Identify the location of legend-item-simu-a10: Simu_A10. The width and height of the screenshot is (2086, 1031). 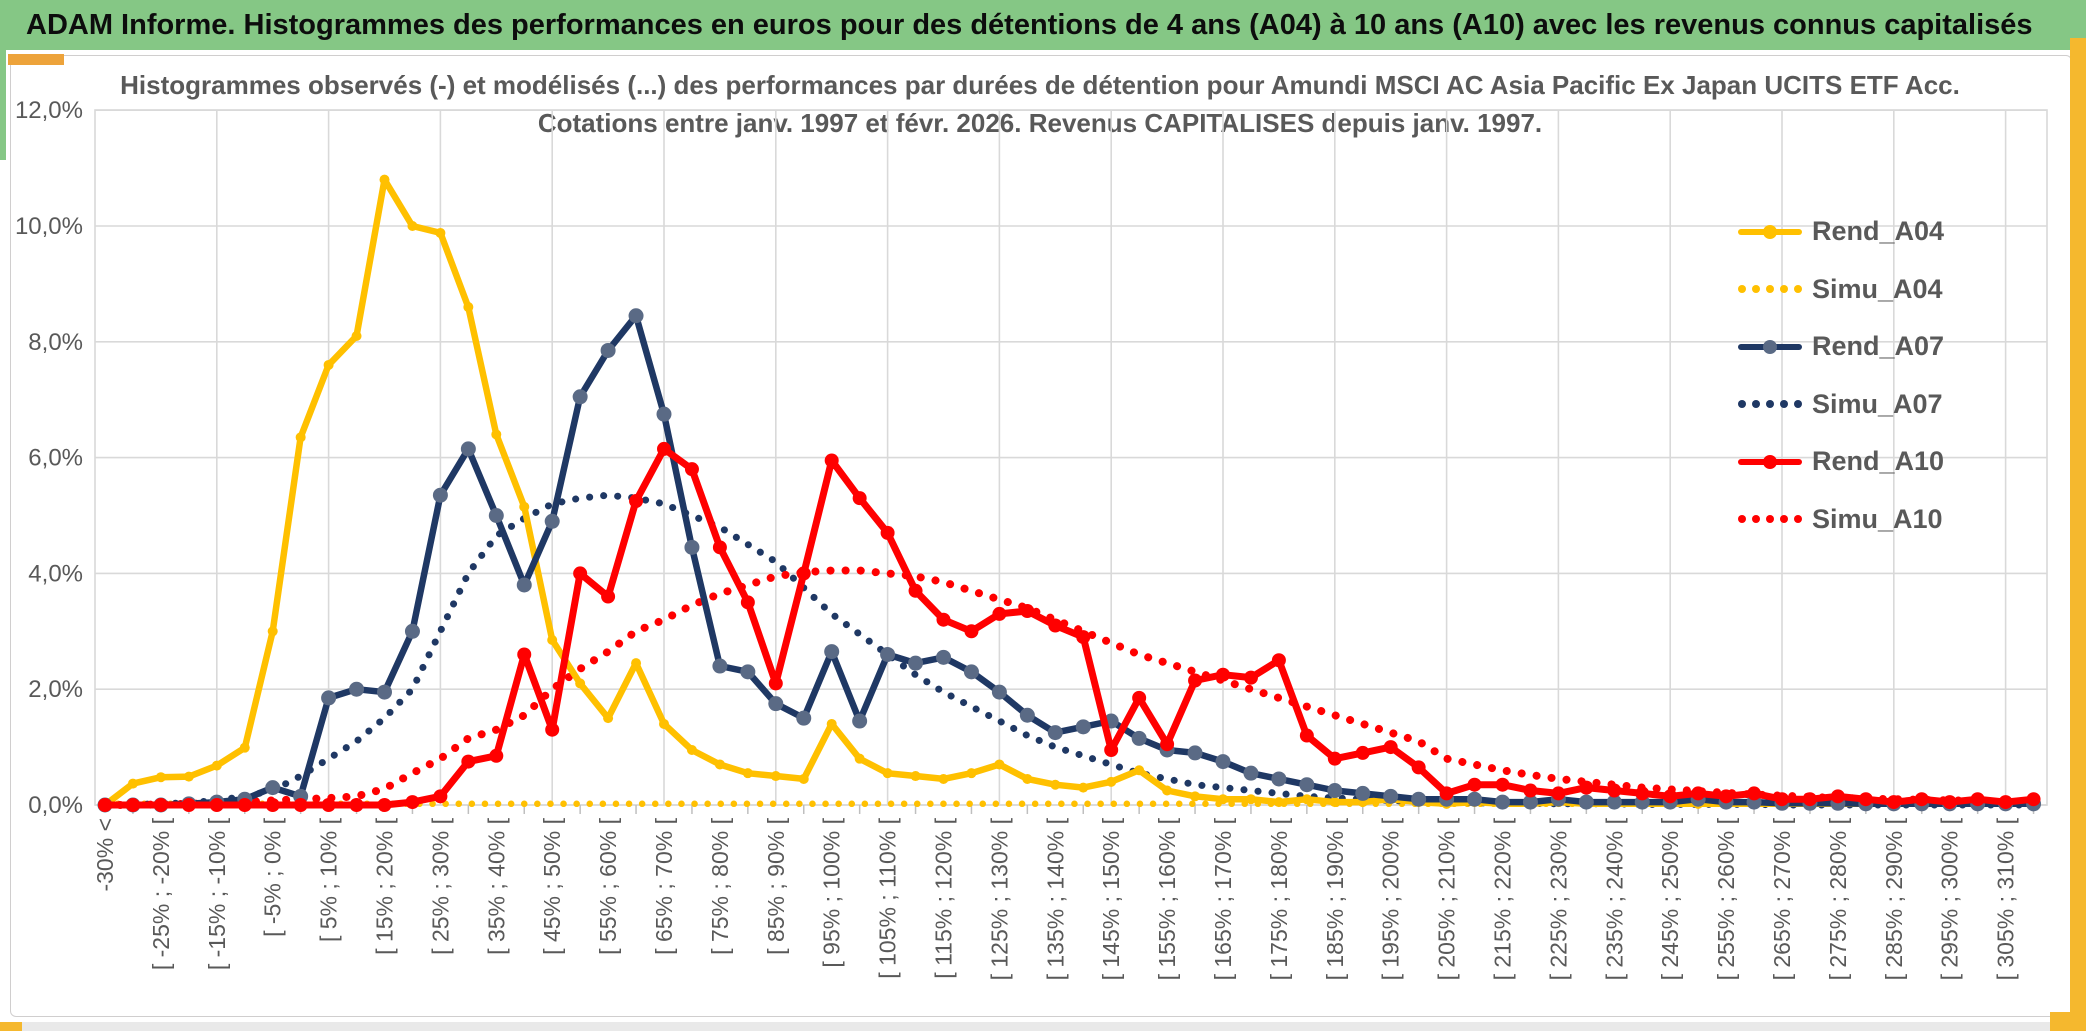
(1868, 520).